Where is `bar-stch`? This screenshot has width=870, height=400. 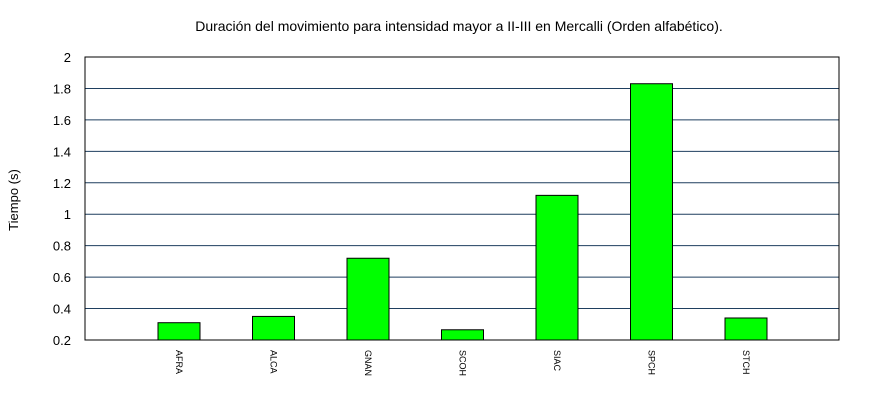
bar-stch is located at coordinates (746, 329).